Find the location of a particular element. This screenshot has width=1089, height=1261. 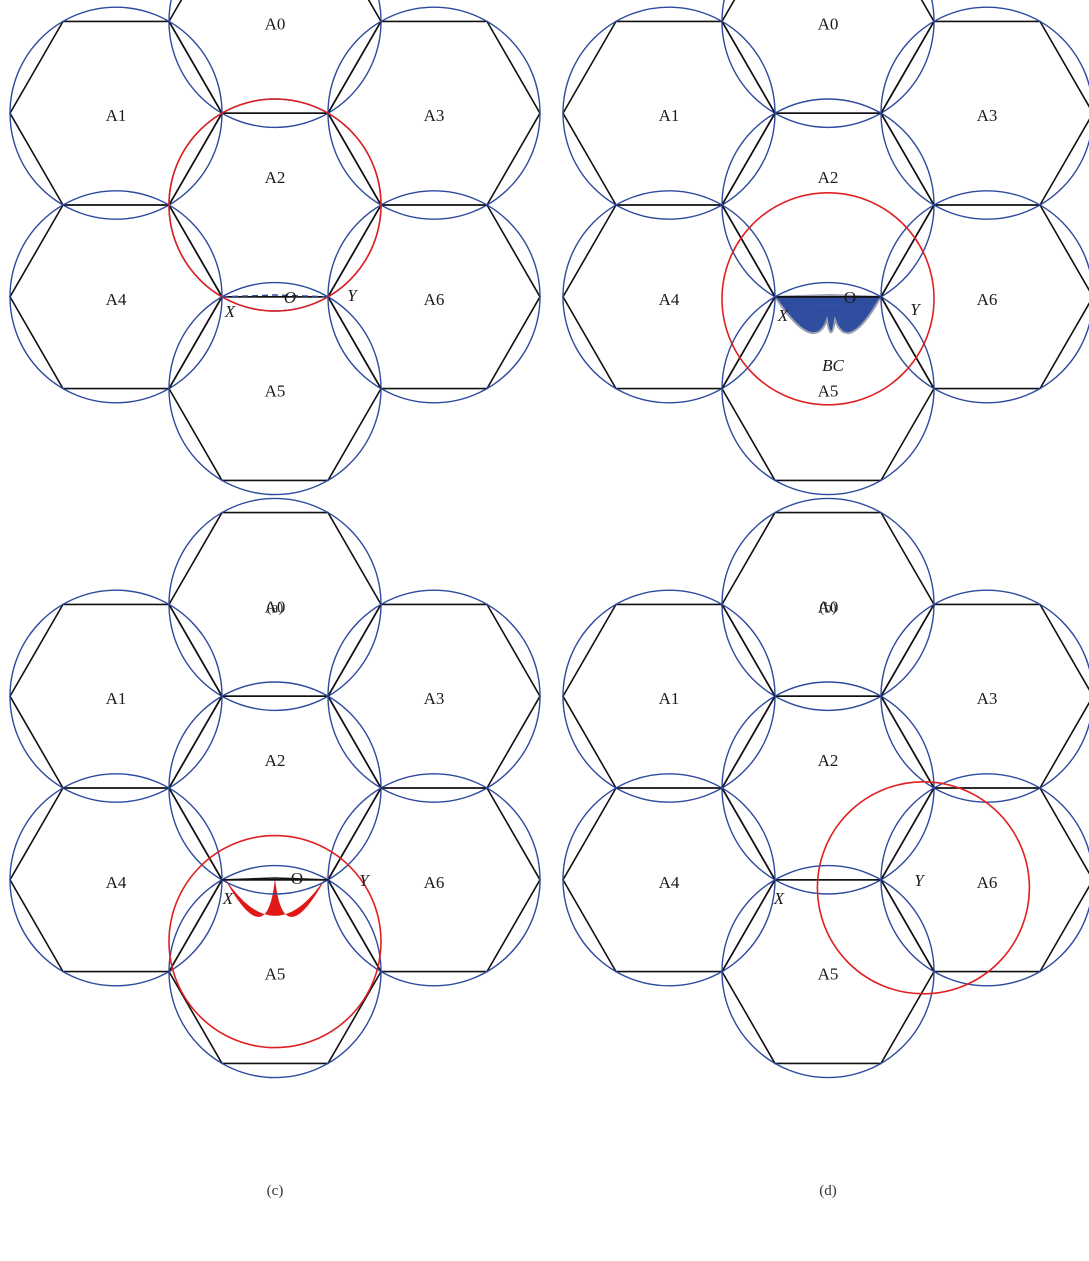

panel-caption: (b) is located at coordinates (828, 608).